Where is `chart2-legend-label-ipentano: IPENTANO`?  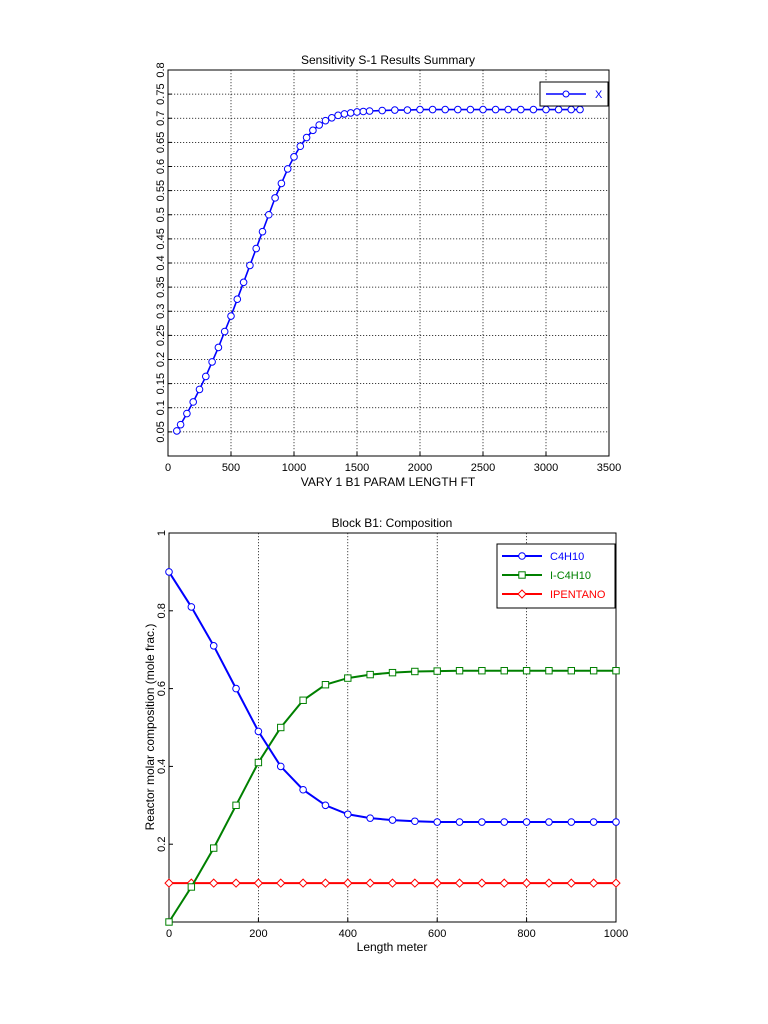 chart2-legend-label-ipentano: IPENTANO is located at coordinates (578, 595).